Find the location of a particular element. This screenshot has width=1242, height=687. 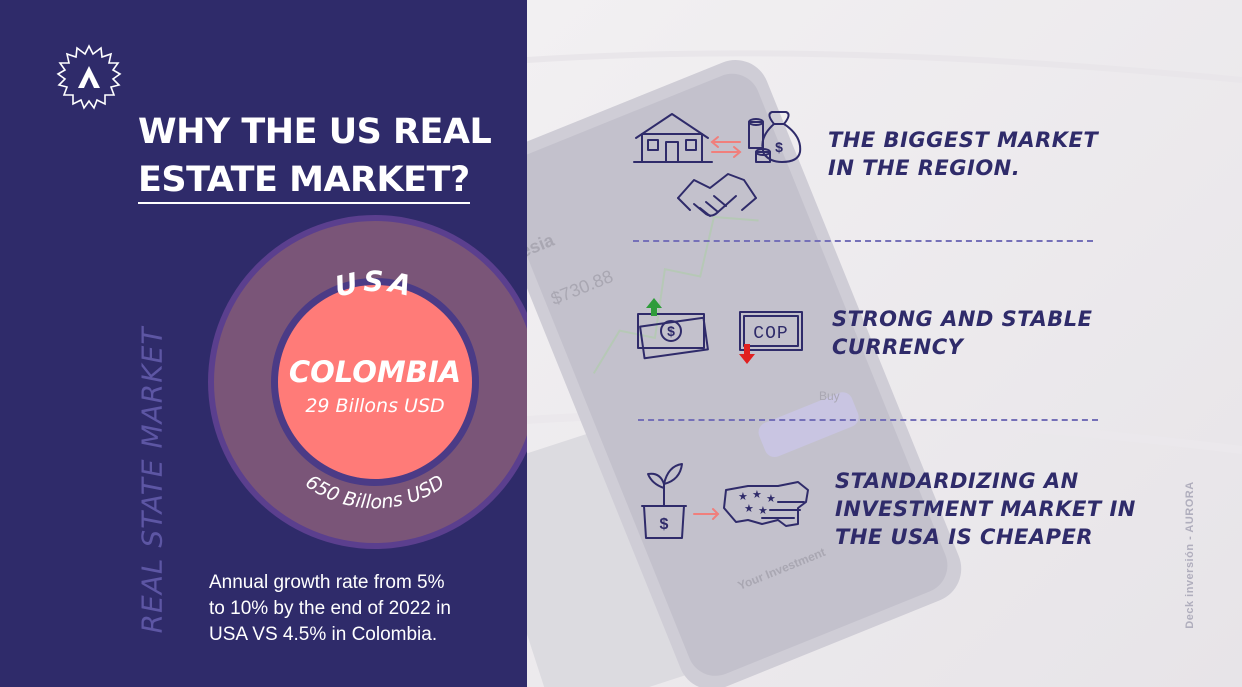

inner-label-colombia: COLOMBIA is located at coordinates (375, 372).